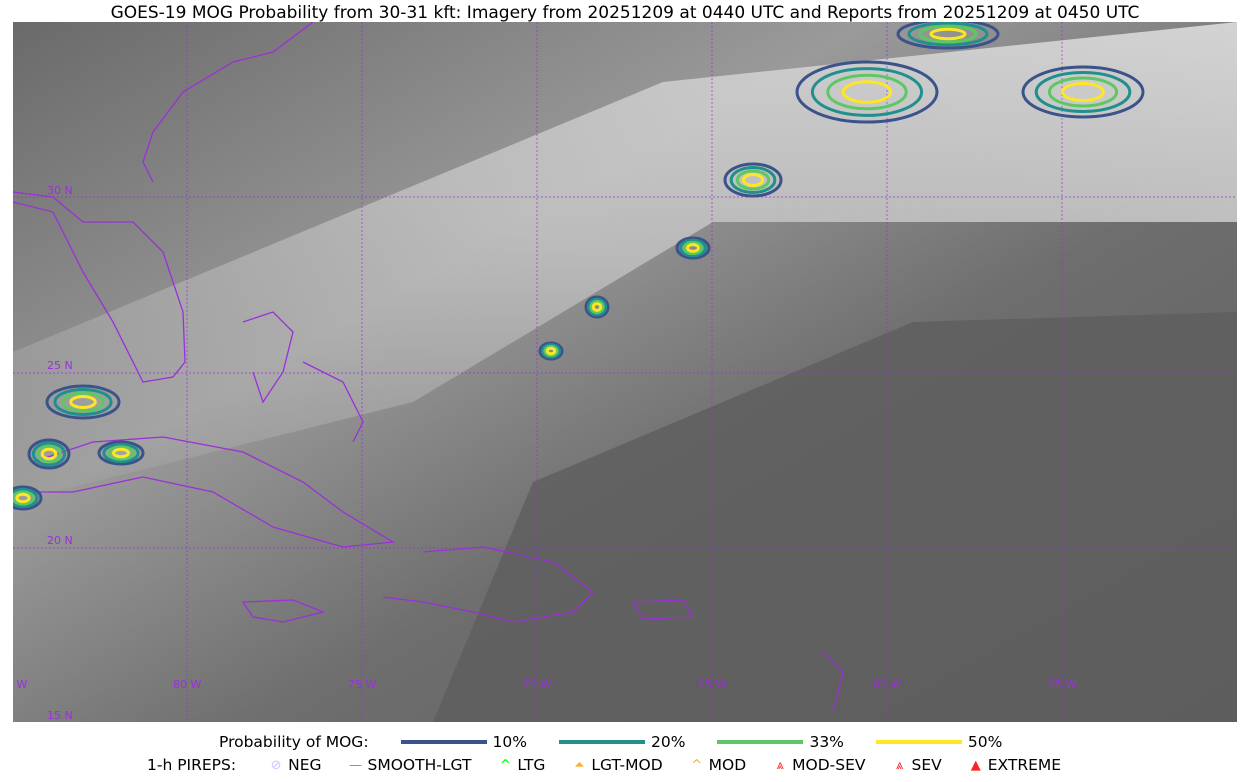 The width and height of the screenshot is (1250, 782). Describe the element at coordinates (826, 742) in the screenshot. I see `level-label: 33%` at that location.